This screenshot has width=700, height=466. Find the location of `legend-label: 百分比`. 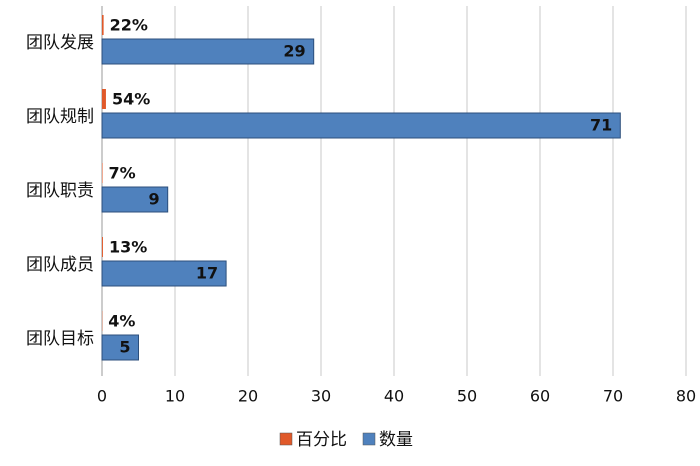

legend-label: 百分比 is located at coordinates (321, 440).